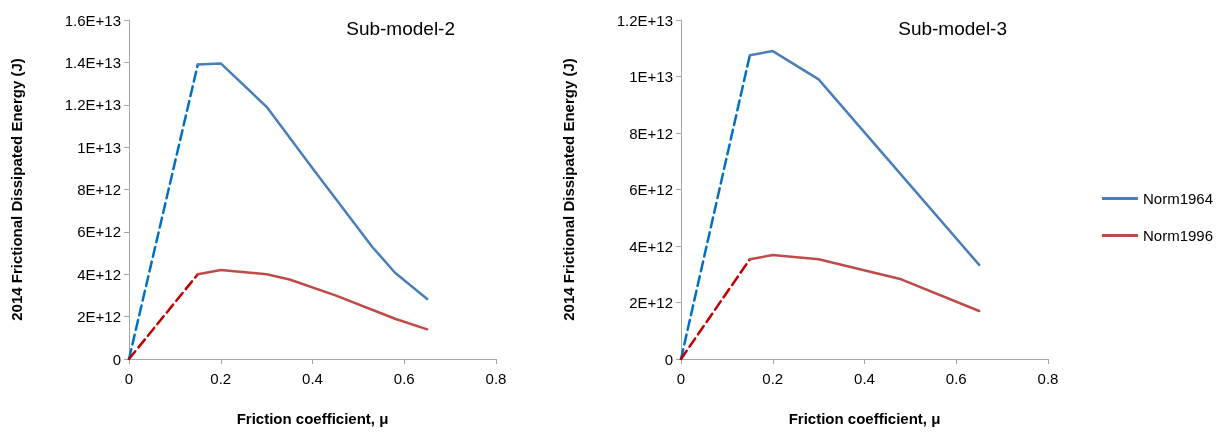 Image resolution: width=1228 pixels, height=434 pixels. I want to click on chart-title: Sub-model-3, so click(952, 28).